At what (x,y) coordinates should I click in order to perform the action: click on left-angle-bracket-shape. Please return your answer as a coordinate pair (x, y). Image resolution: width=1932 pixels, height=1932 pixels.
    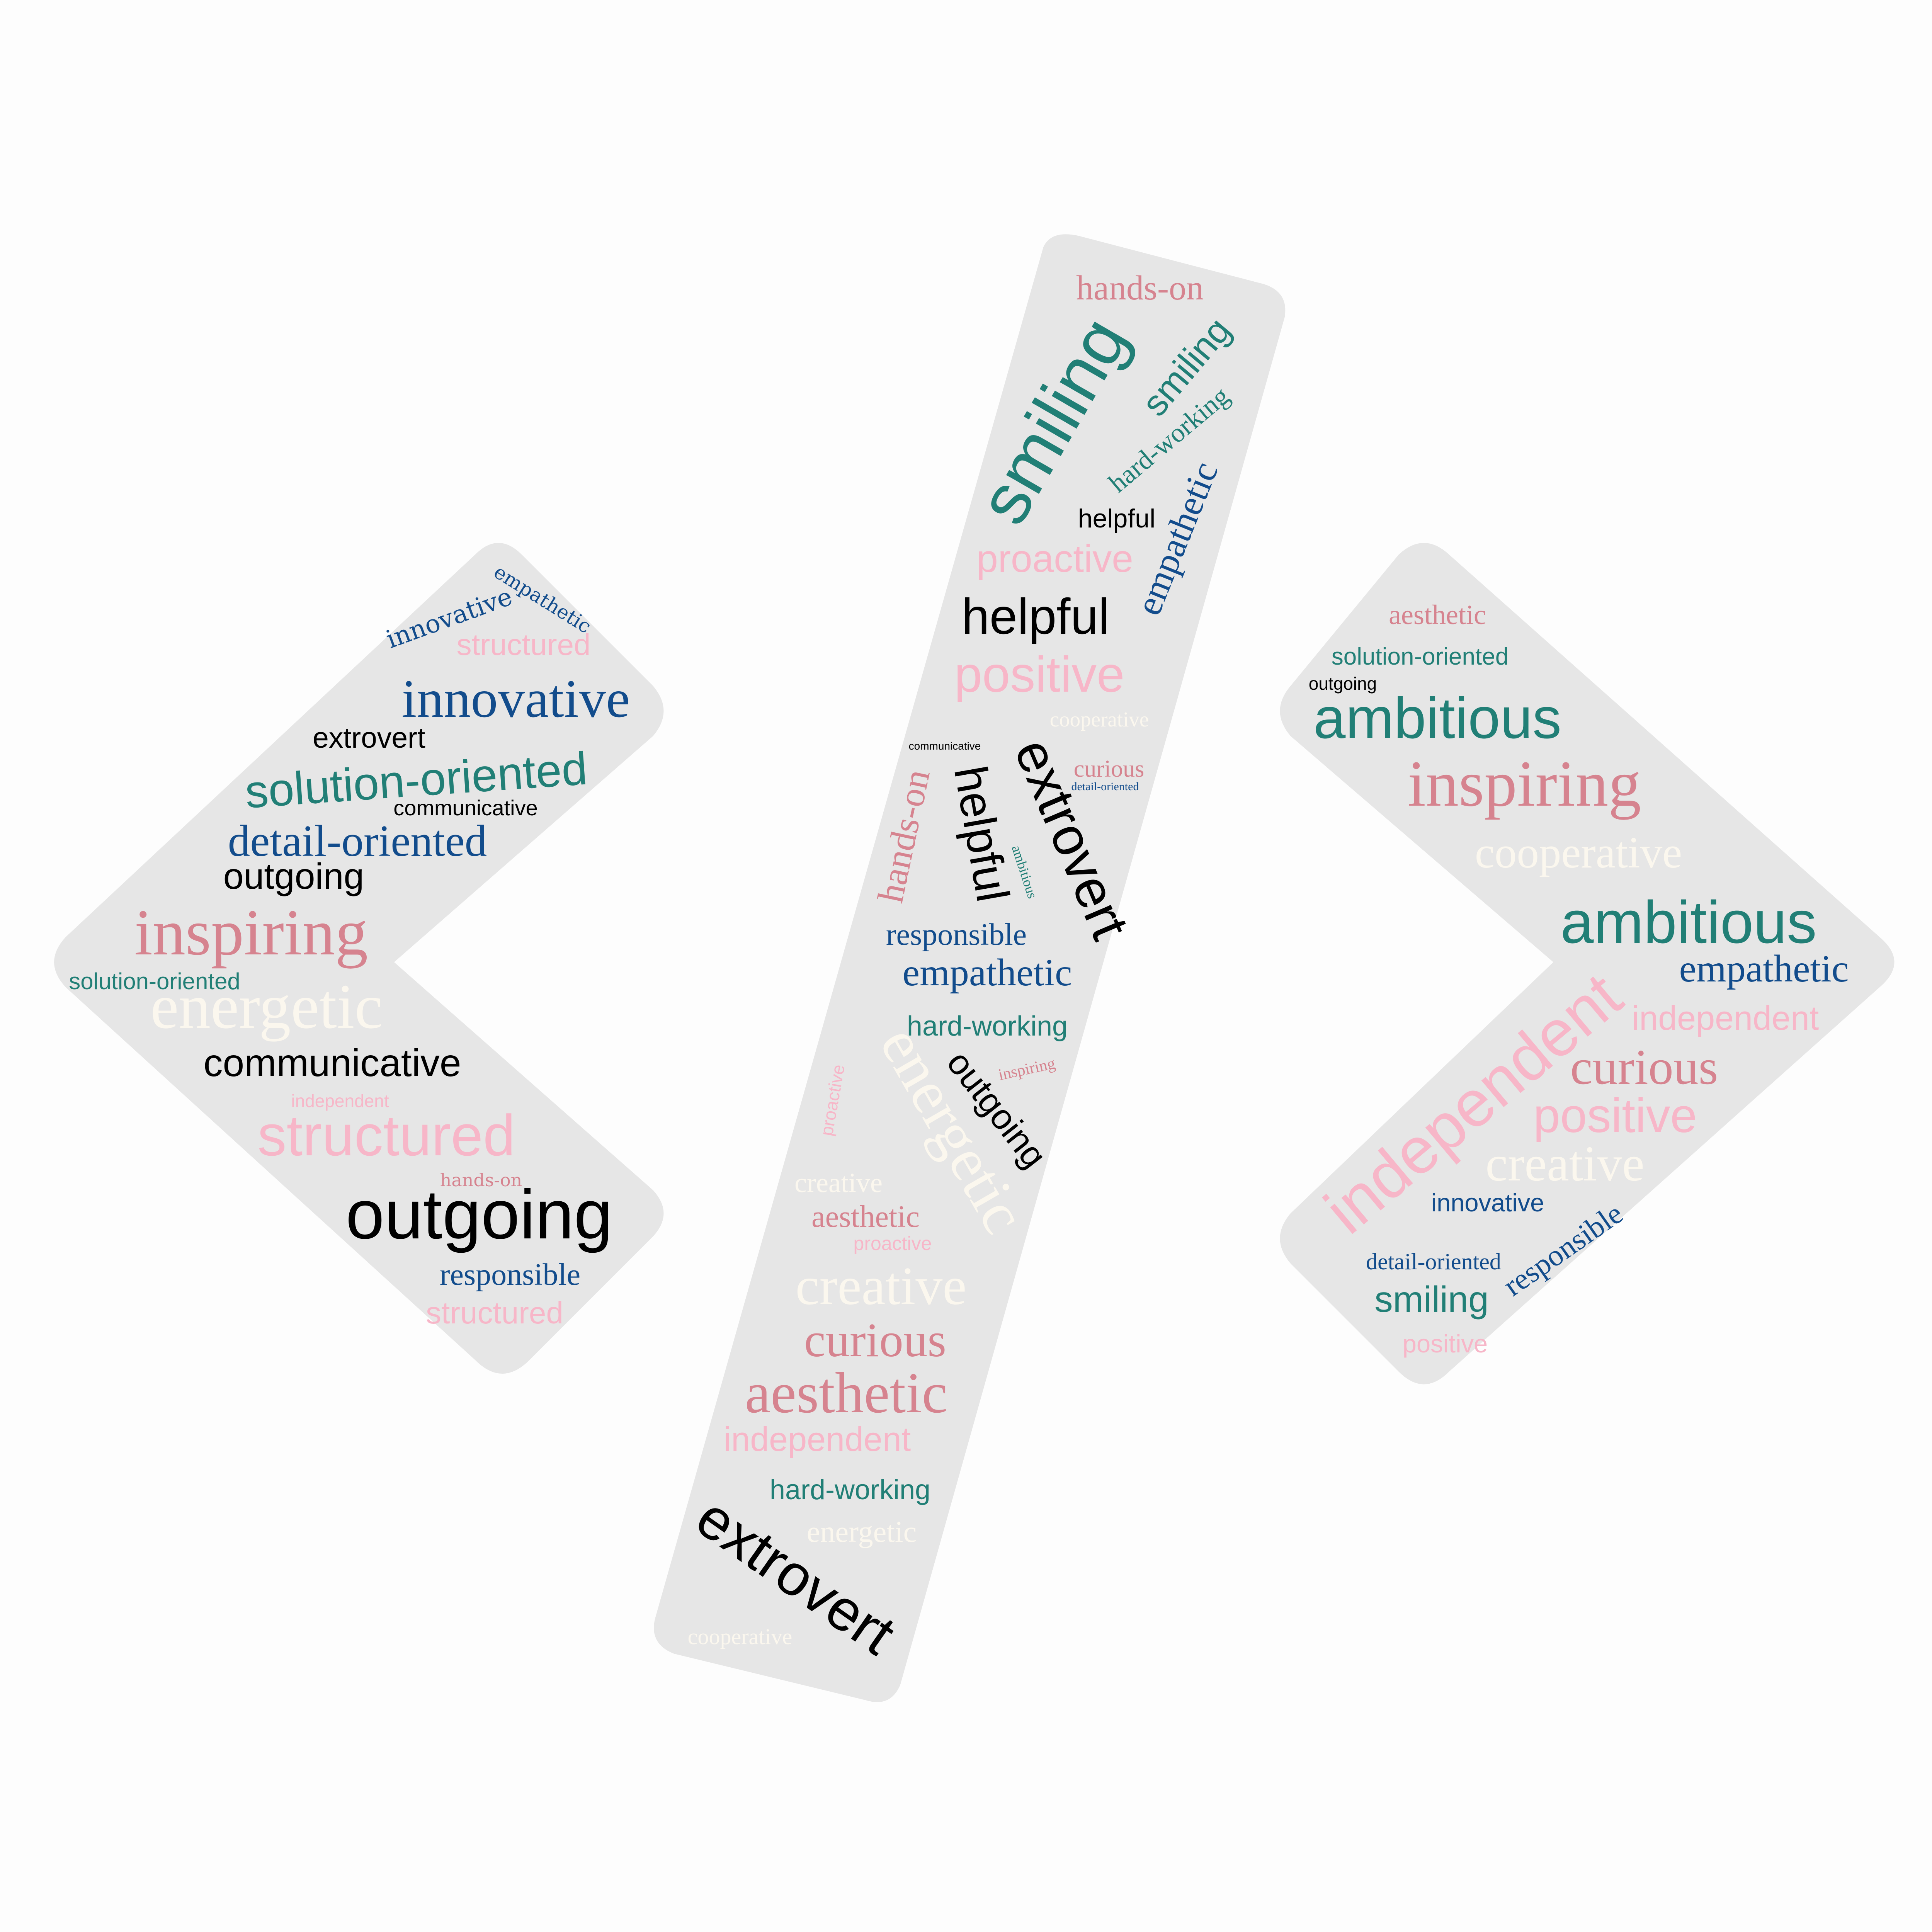
    Looking at the image, I should click on (359, 958).